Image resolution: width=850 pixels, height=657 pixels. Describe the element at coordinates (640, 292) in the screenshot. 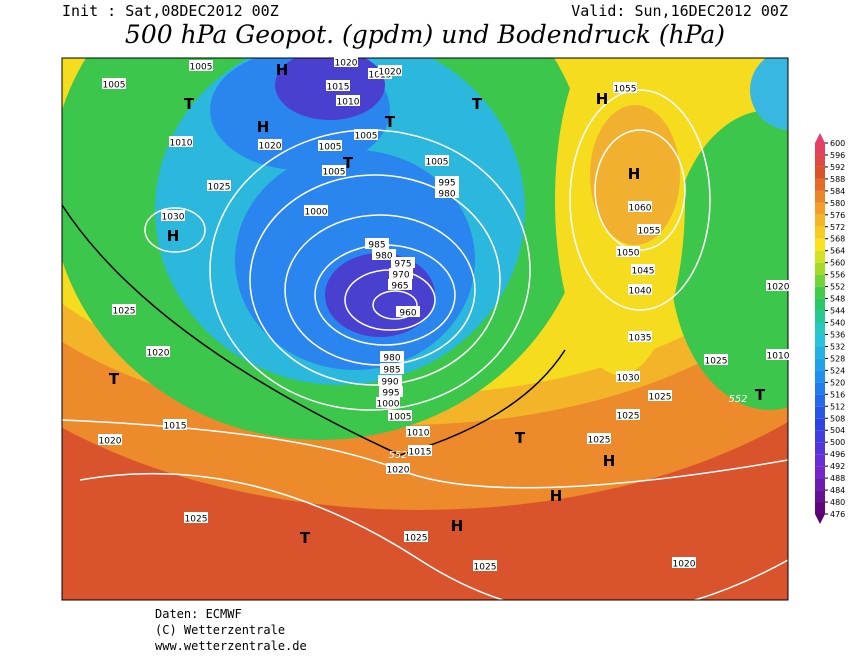

I see `isobar-label: 1040` at that location.